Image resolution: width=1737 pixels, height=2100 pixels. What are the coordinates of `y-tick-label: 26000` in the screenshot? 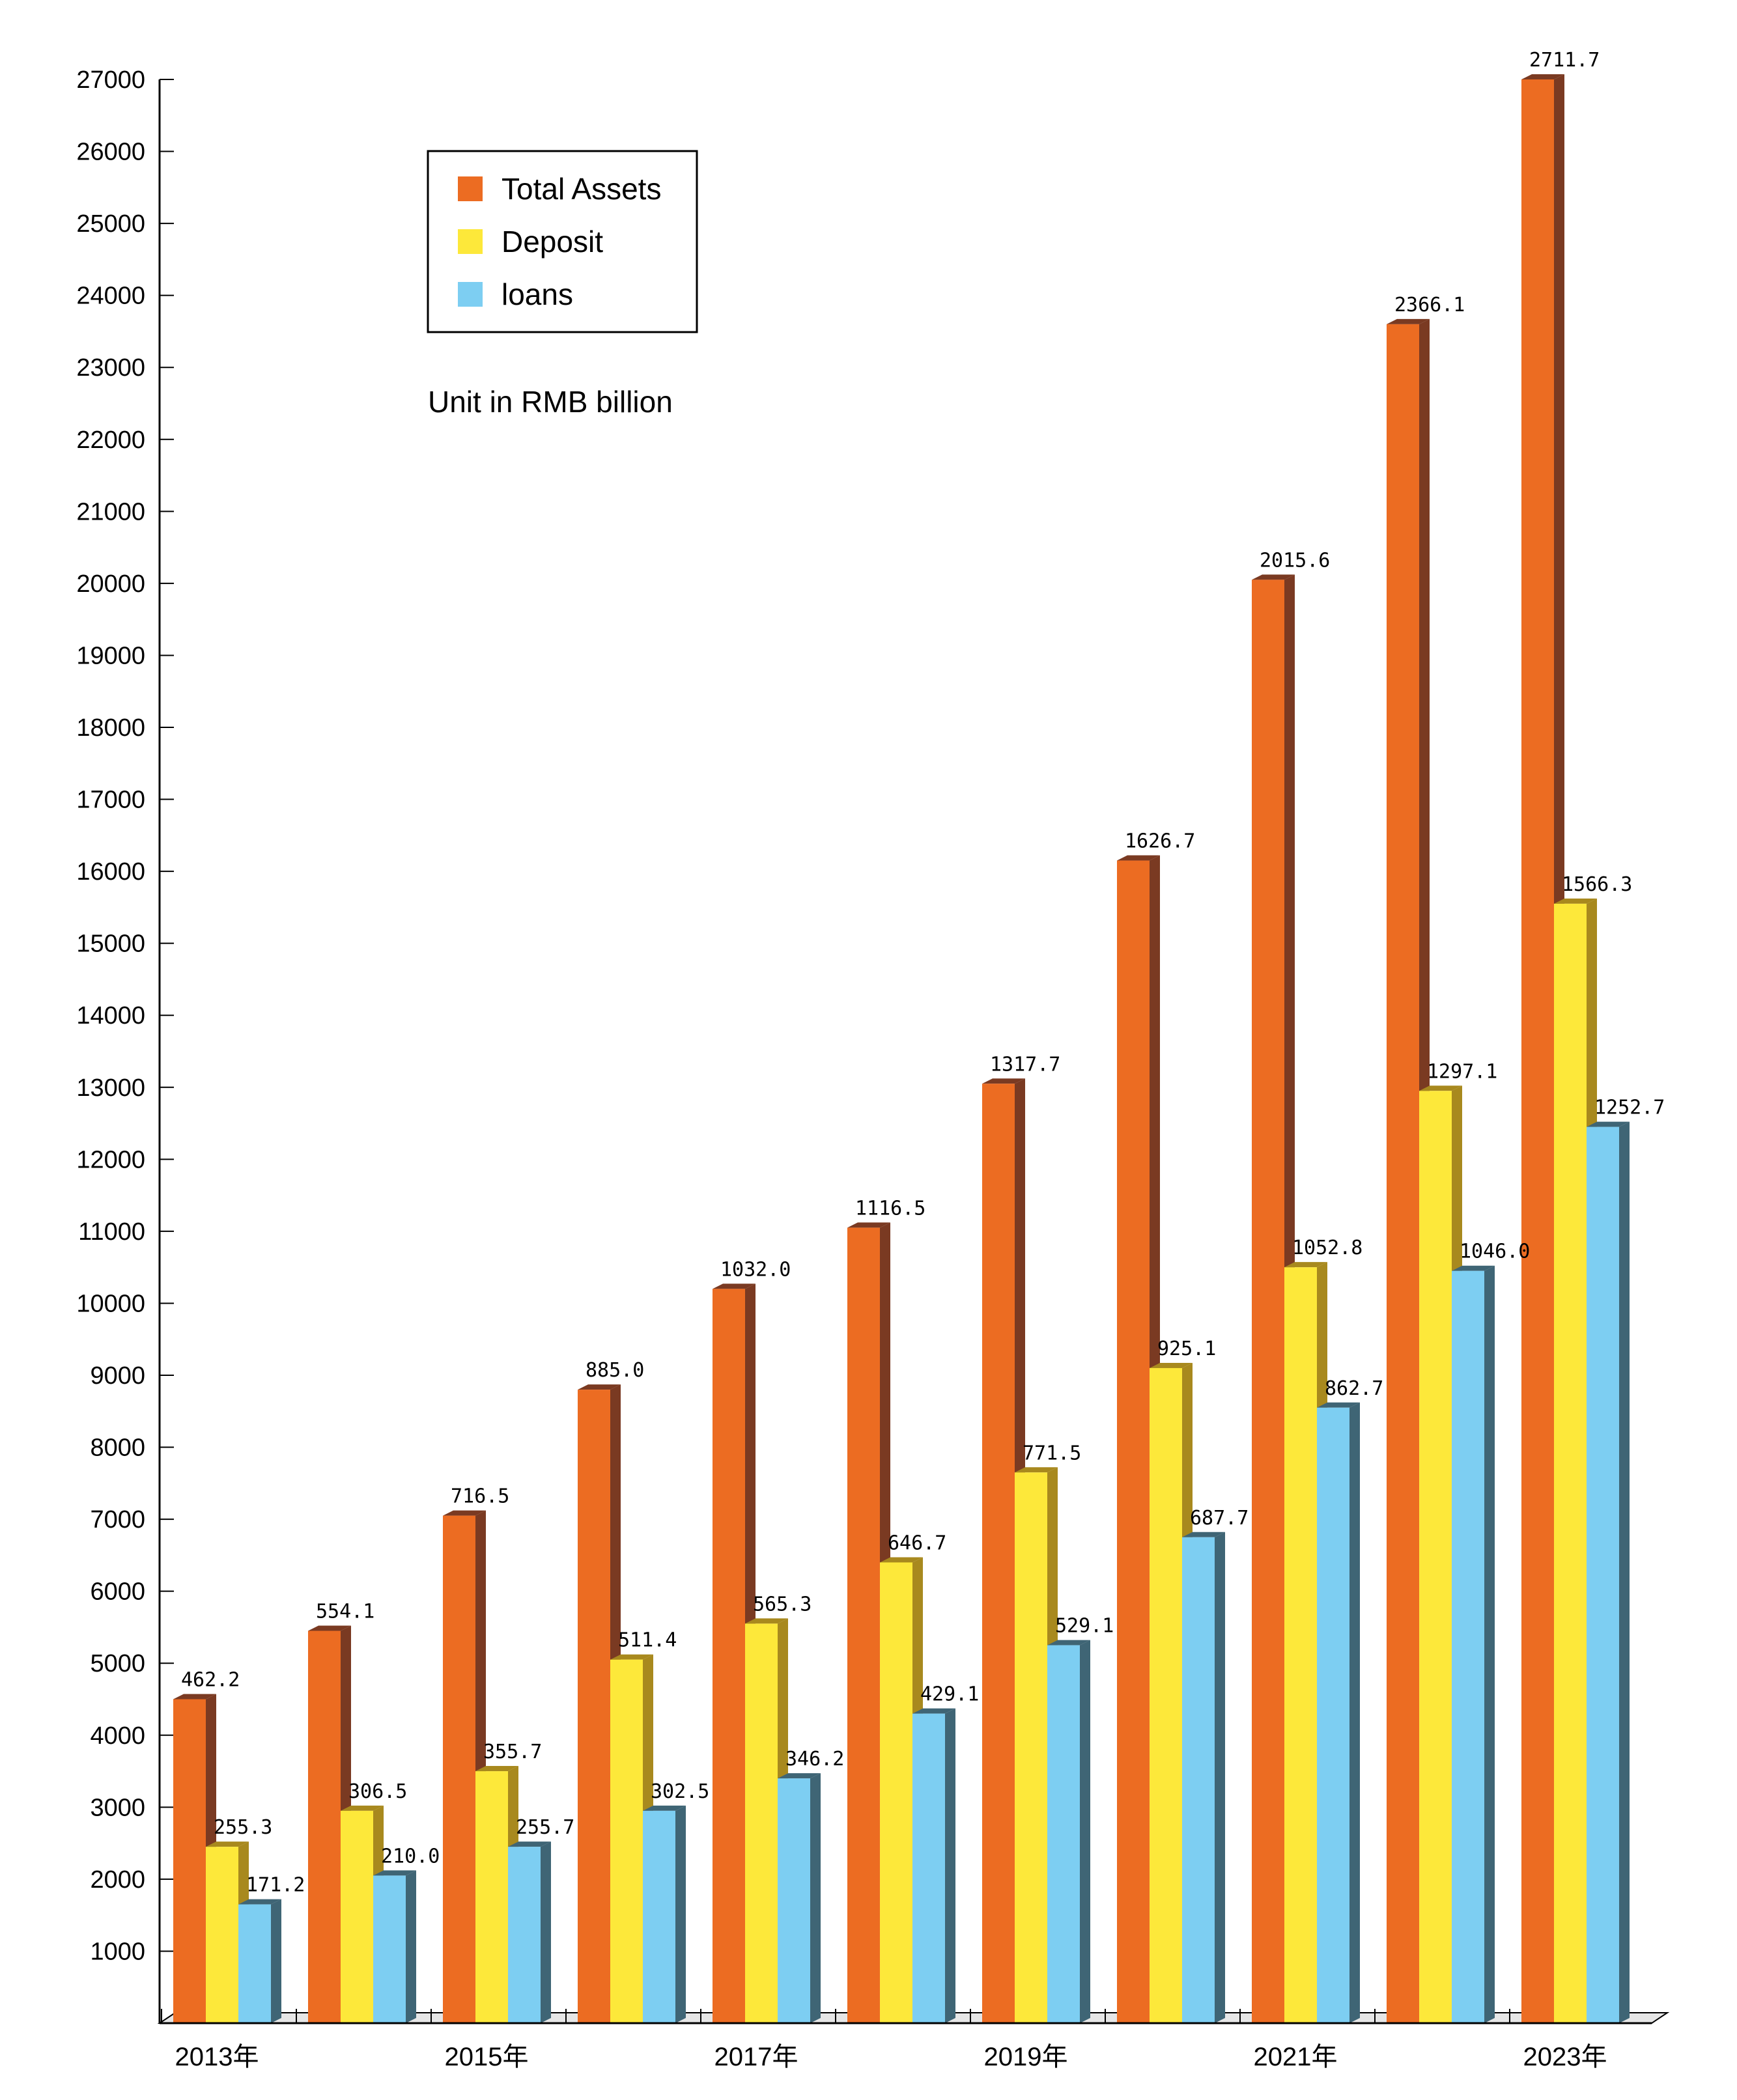 It's located at (110, 153).